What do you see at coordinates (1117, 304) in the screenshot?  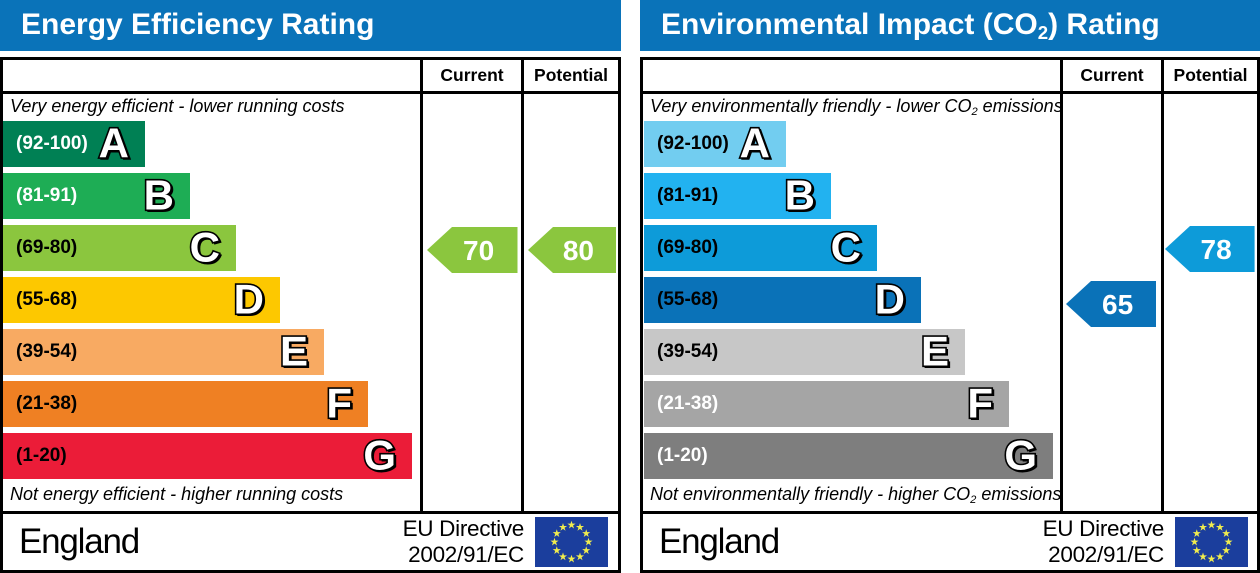 I see `svg-text: 65` at bounding box center [1117, 304].